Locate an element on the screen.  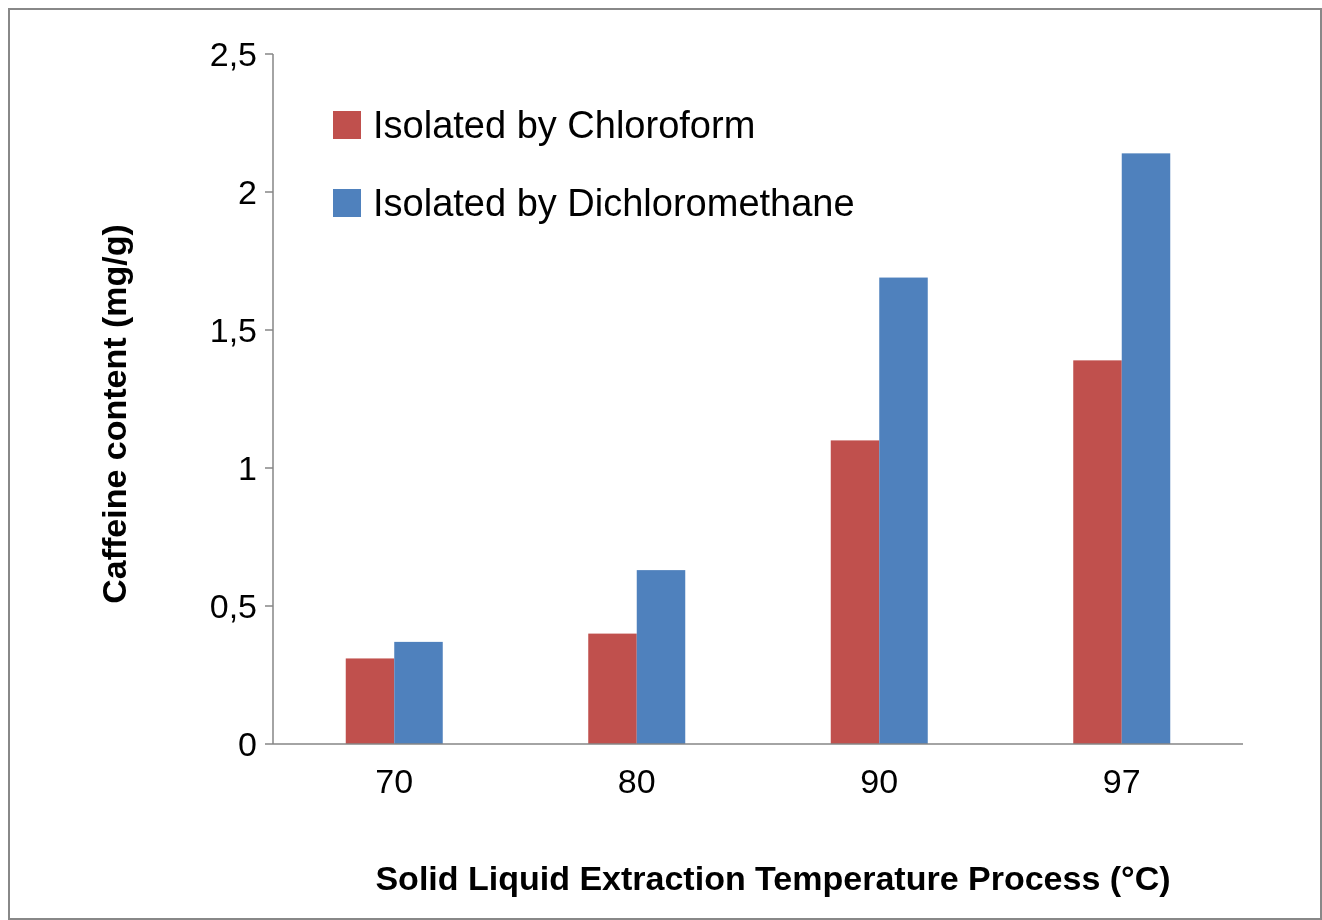
y-axis-title: Caffeine content (mg/g) is located at coordinates (114, 414).